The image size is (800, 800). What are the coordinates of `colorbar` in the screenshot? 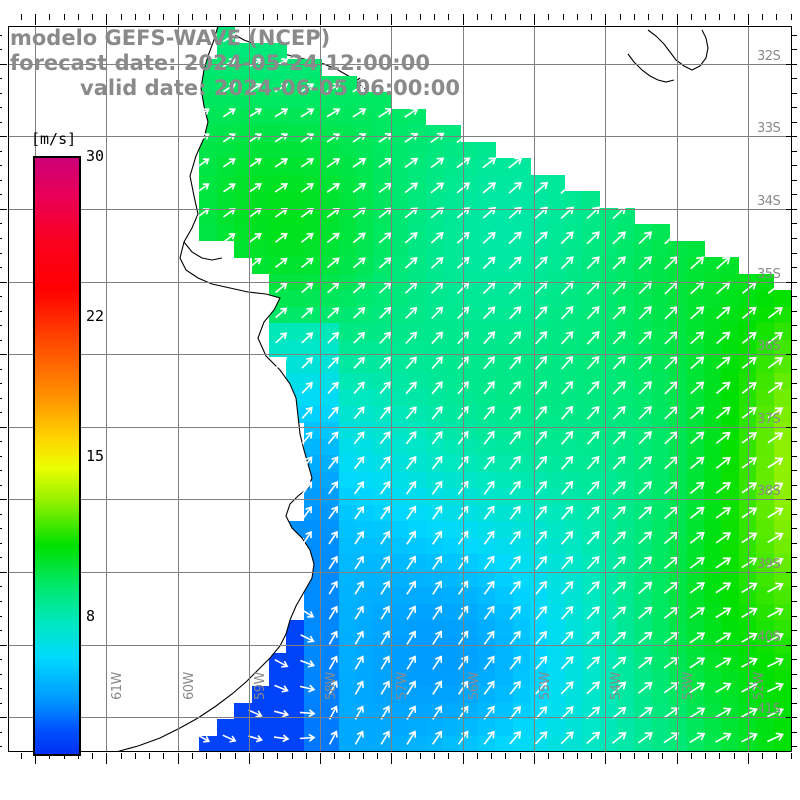 It's located at (57, 456).